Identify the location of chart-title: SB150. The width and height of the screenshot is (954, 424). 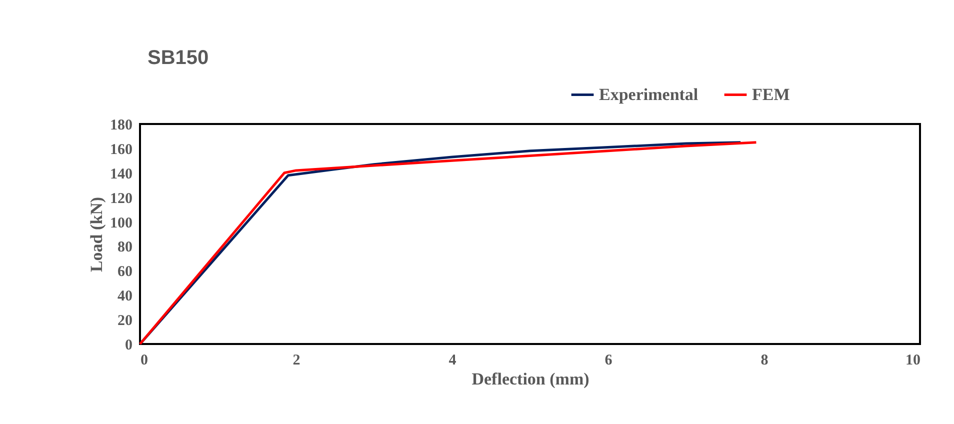
(178, 58).